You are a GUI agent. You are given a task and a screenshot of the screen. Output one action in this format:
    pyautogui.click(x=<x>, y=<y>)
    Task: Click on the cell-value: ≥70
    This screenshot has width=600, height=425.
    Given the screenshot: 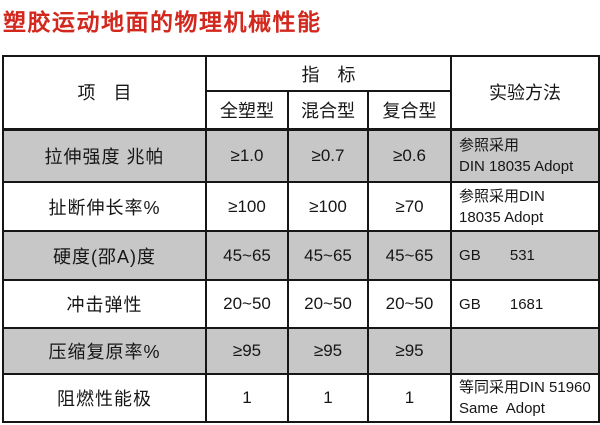 What is the action you would take?
    pyautogui.click(x=409, y=206)
    